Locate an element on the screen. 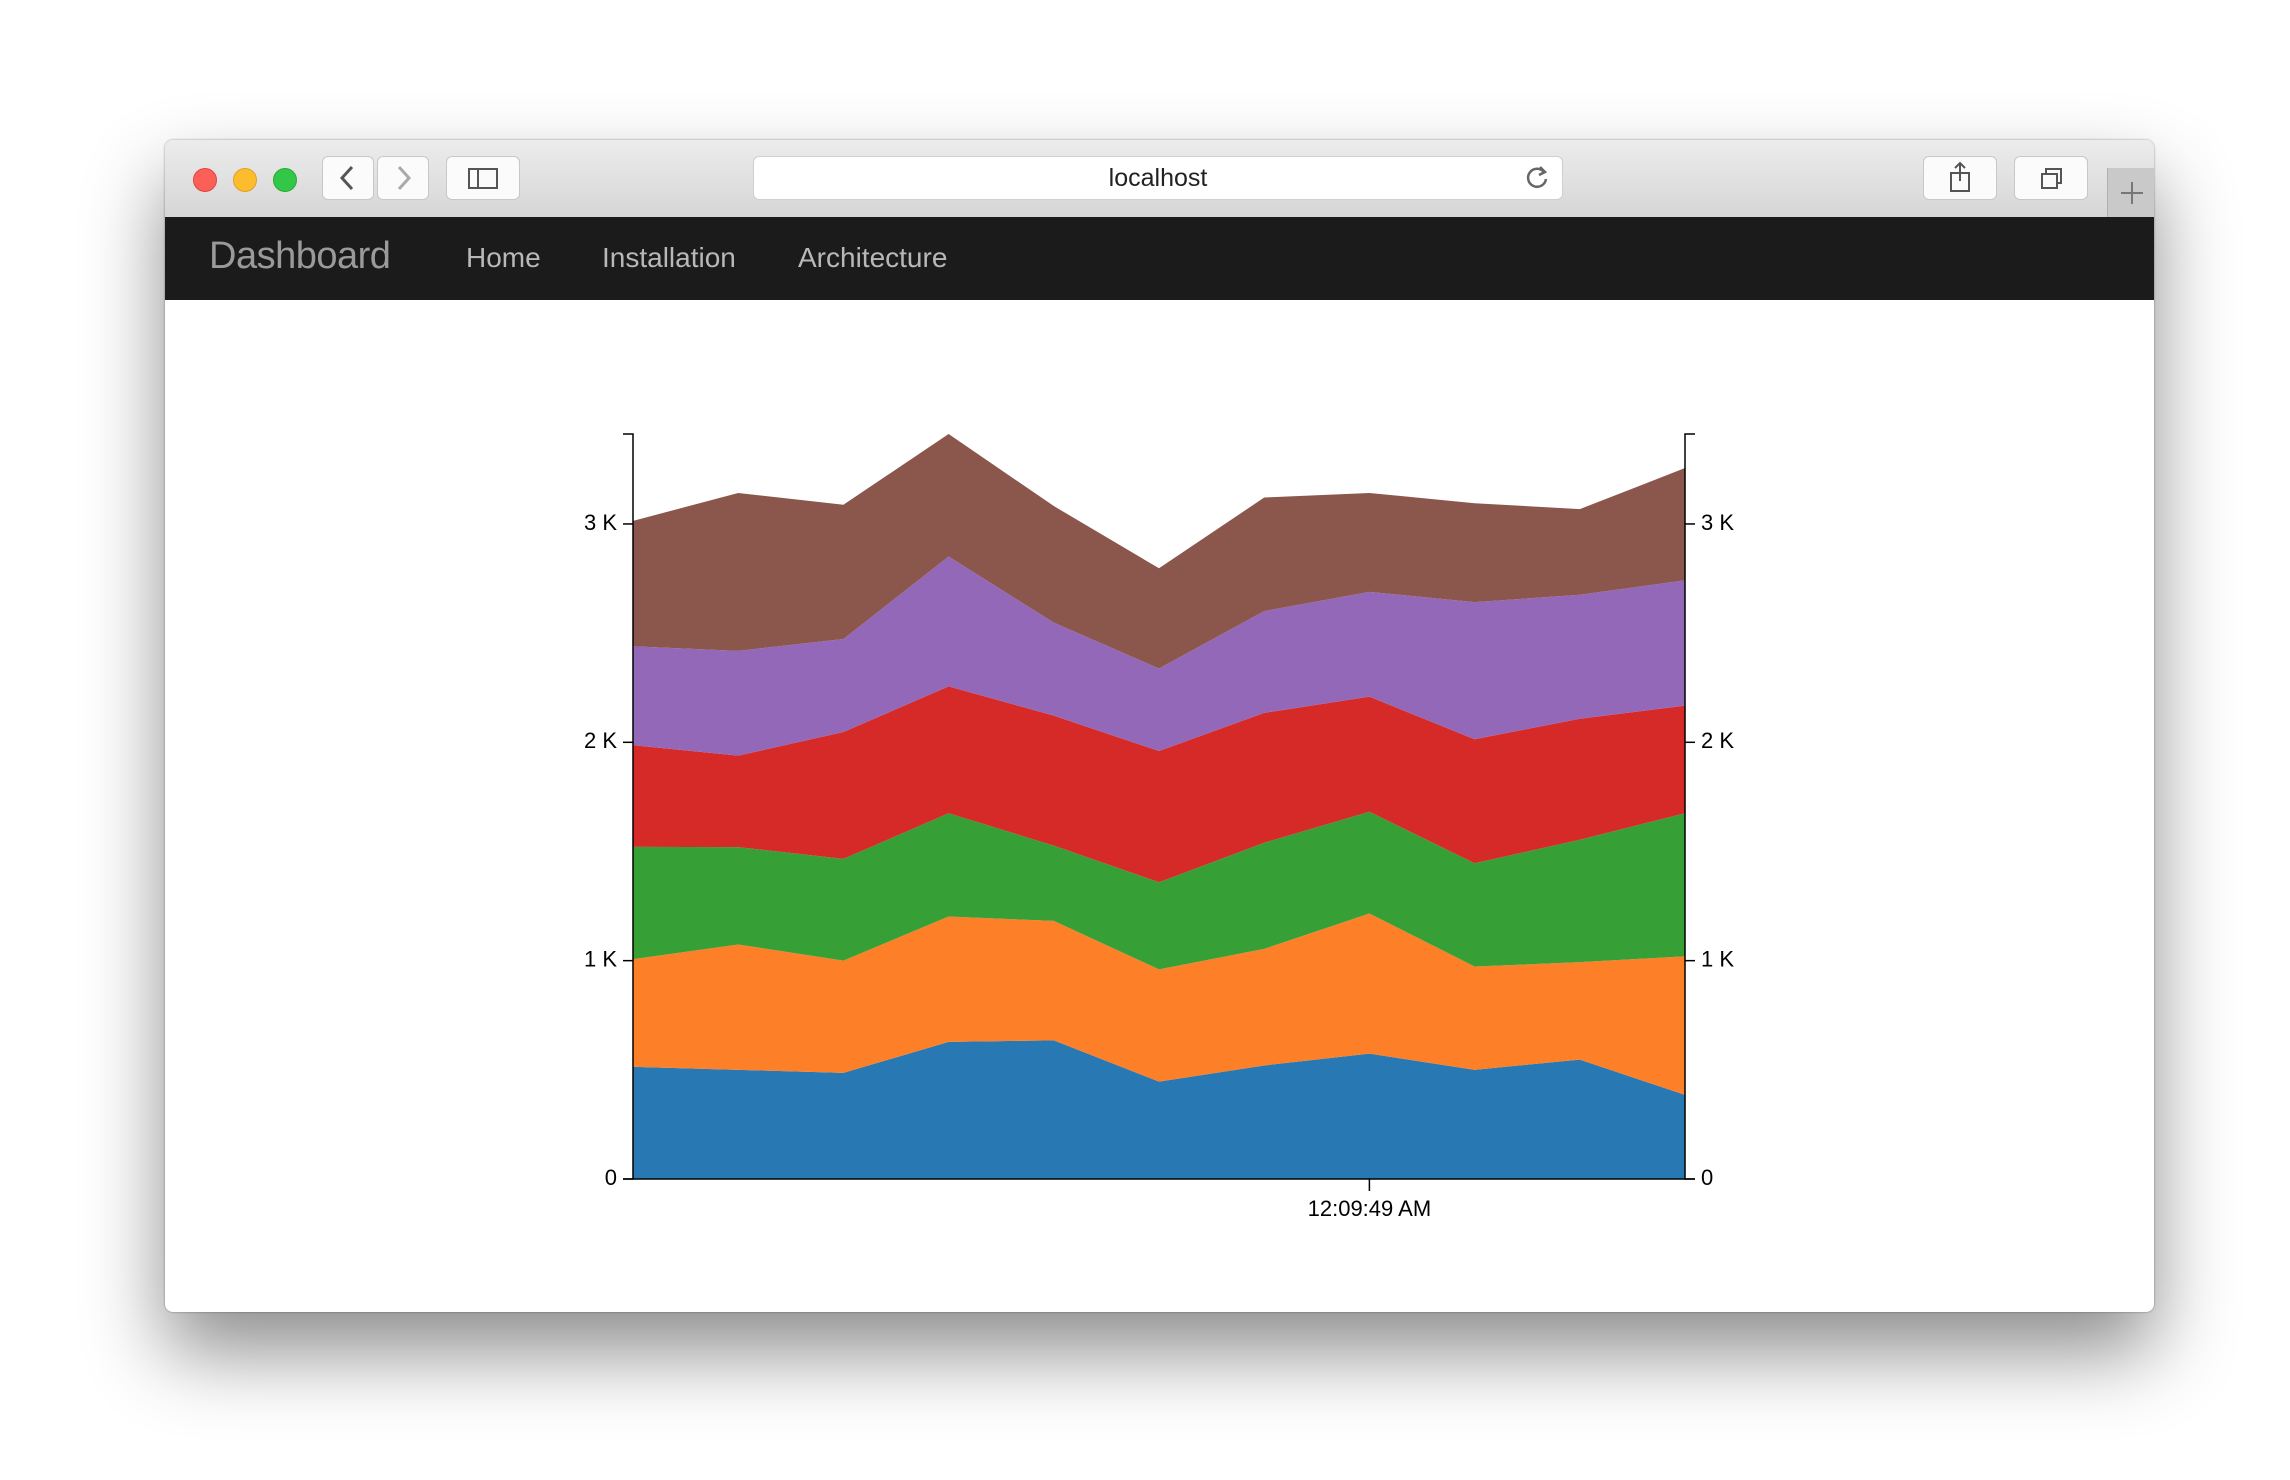 The height and width of the screenshot is (1480, 2290). forward-button is located at coordinates (403, 178).